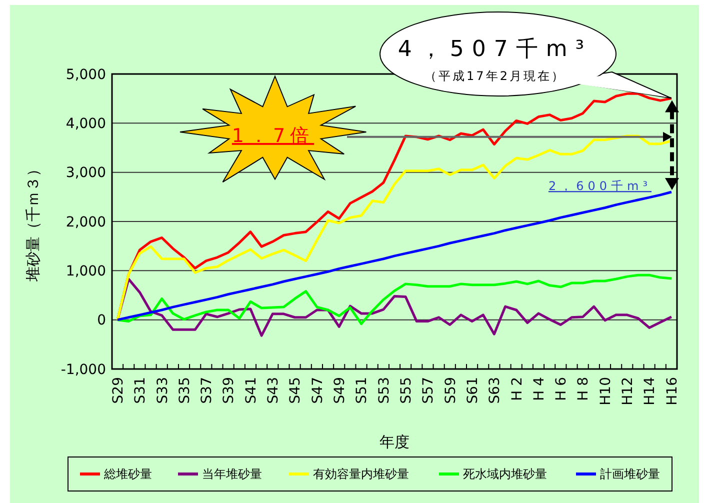 The width and height of the screenshot is (704, 503). What do you see at coordinates (86, 173) in the screenshot?
I see `y-tick-label: 3,000` at bounding box center [86, 173].